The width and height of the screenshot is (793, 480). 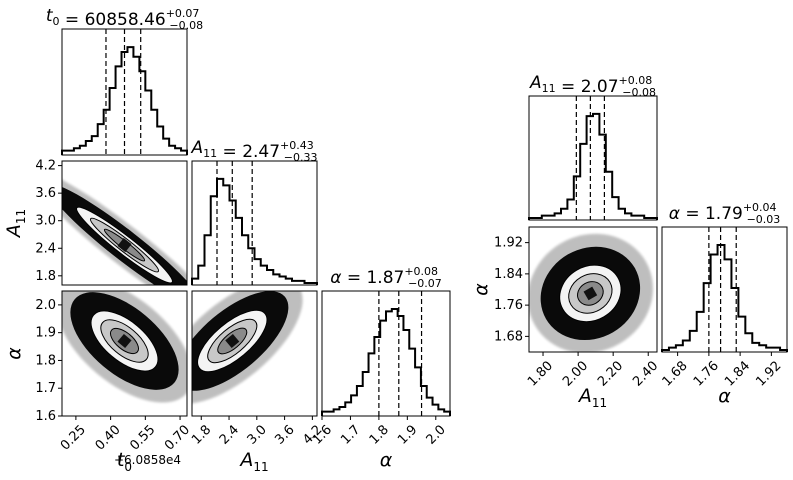 What do you see at coordinates (14, 353) in the screenshot?
I see `yaxis-label-0-2: α` at bounding box center [14, 353].